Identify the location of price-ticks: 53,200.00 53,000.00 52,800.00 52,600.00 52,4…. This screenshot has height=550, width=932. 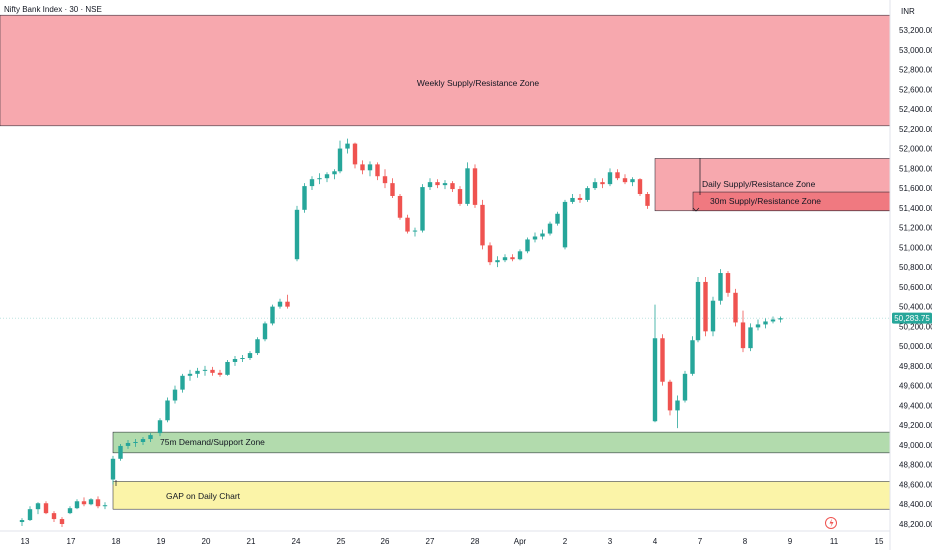
(915, 277).